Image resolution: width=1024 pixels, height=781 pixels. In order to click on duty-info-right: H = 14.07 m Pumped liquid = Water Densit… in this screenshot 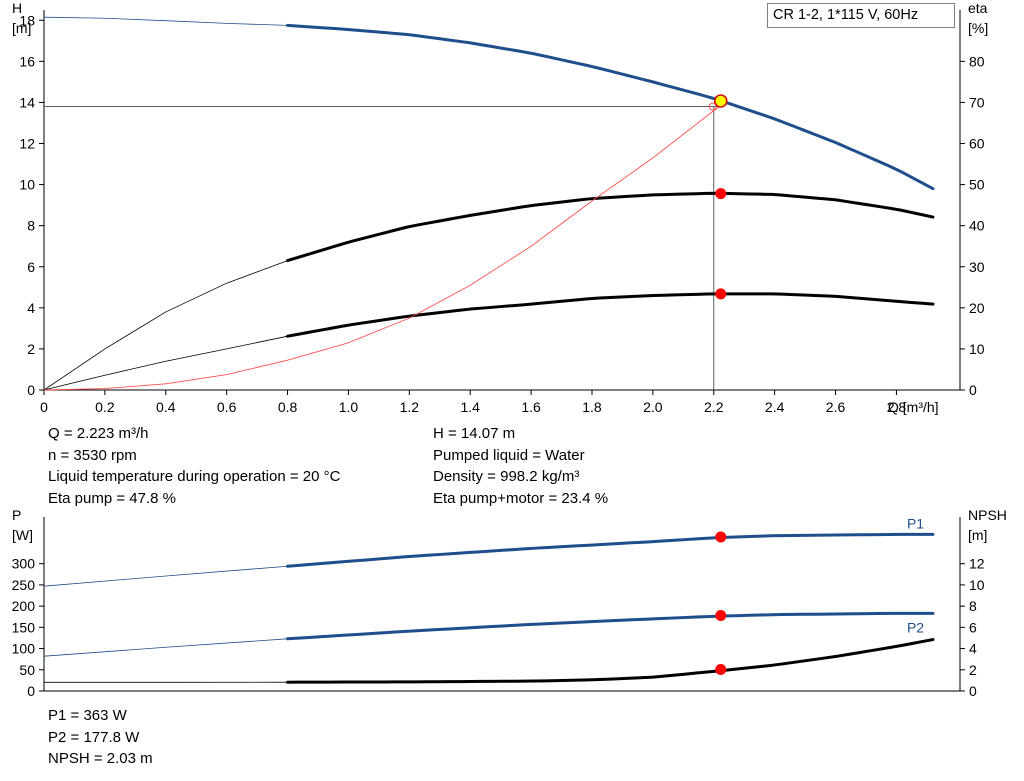, I will do `click(520, 466)`.